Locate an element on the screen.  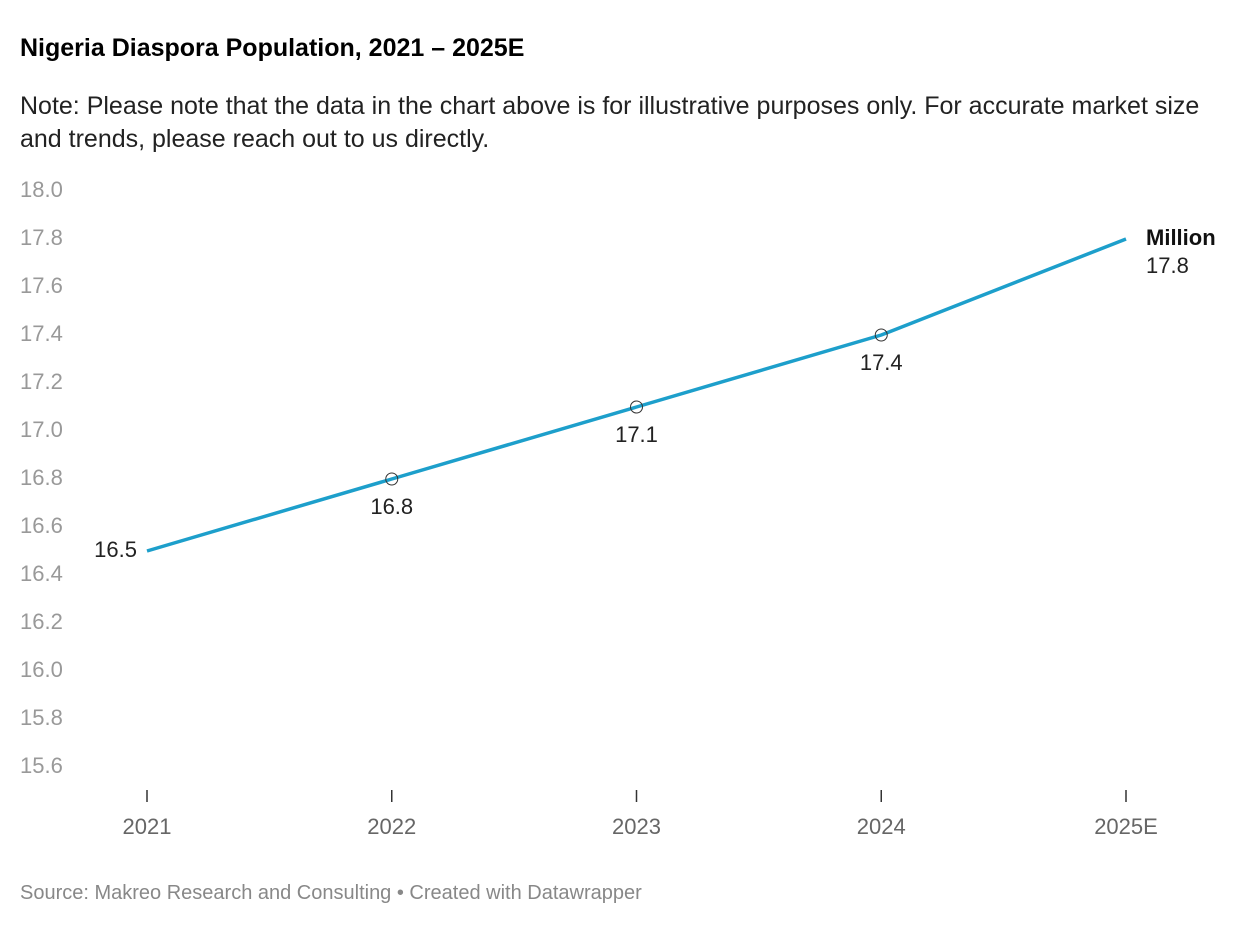
y-tick-label: 16.2 is located at coordinates (41, 621).